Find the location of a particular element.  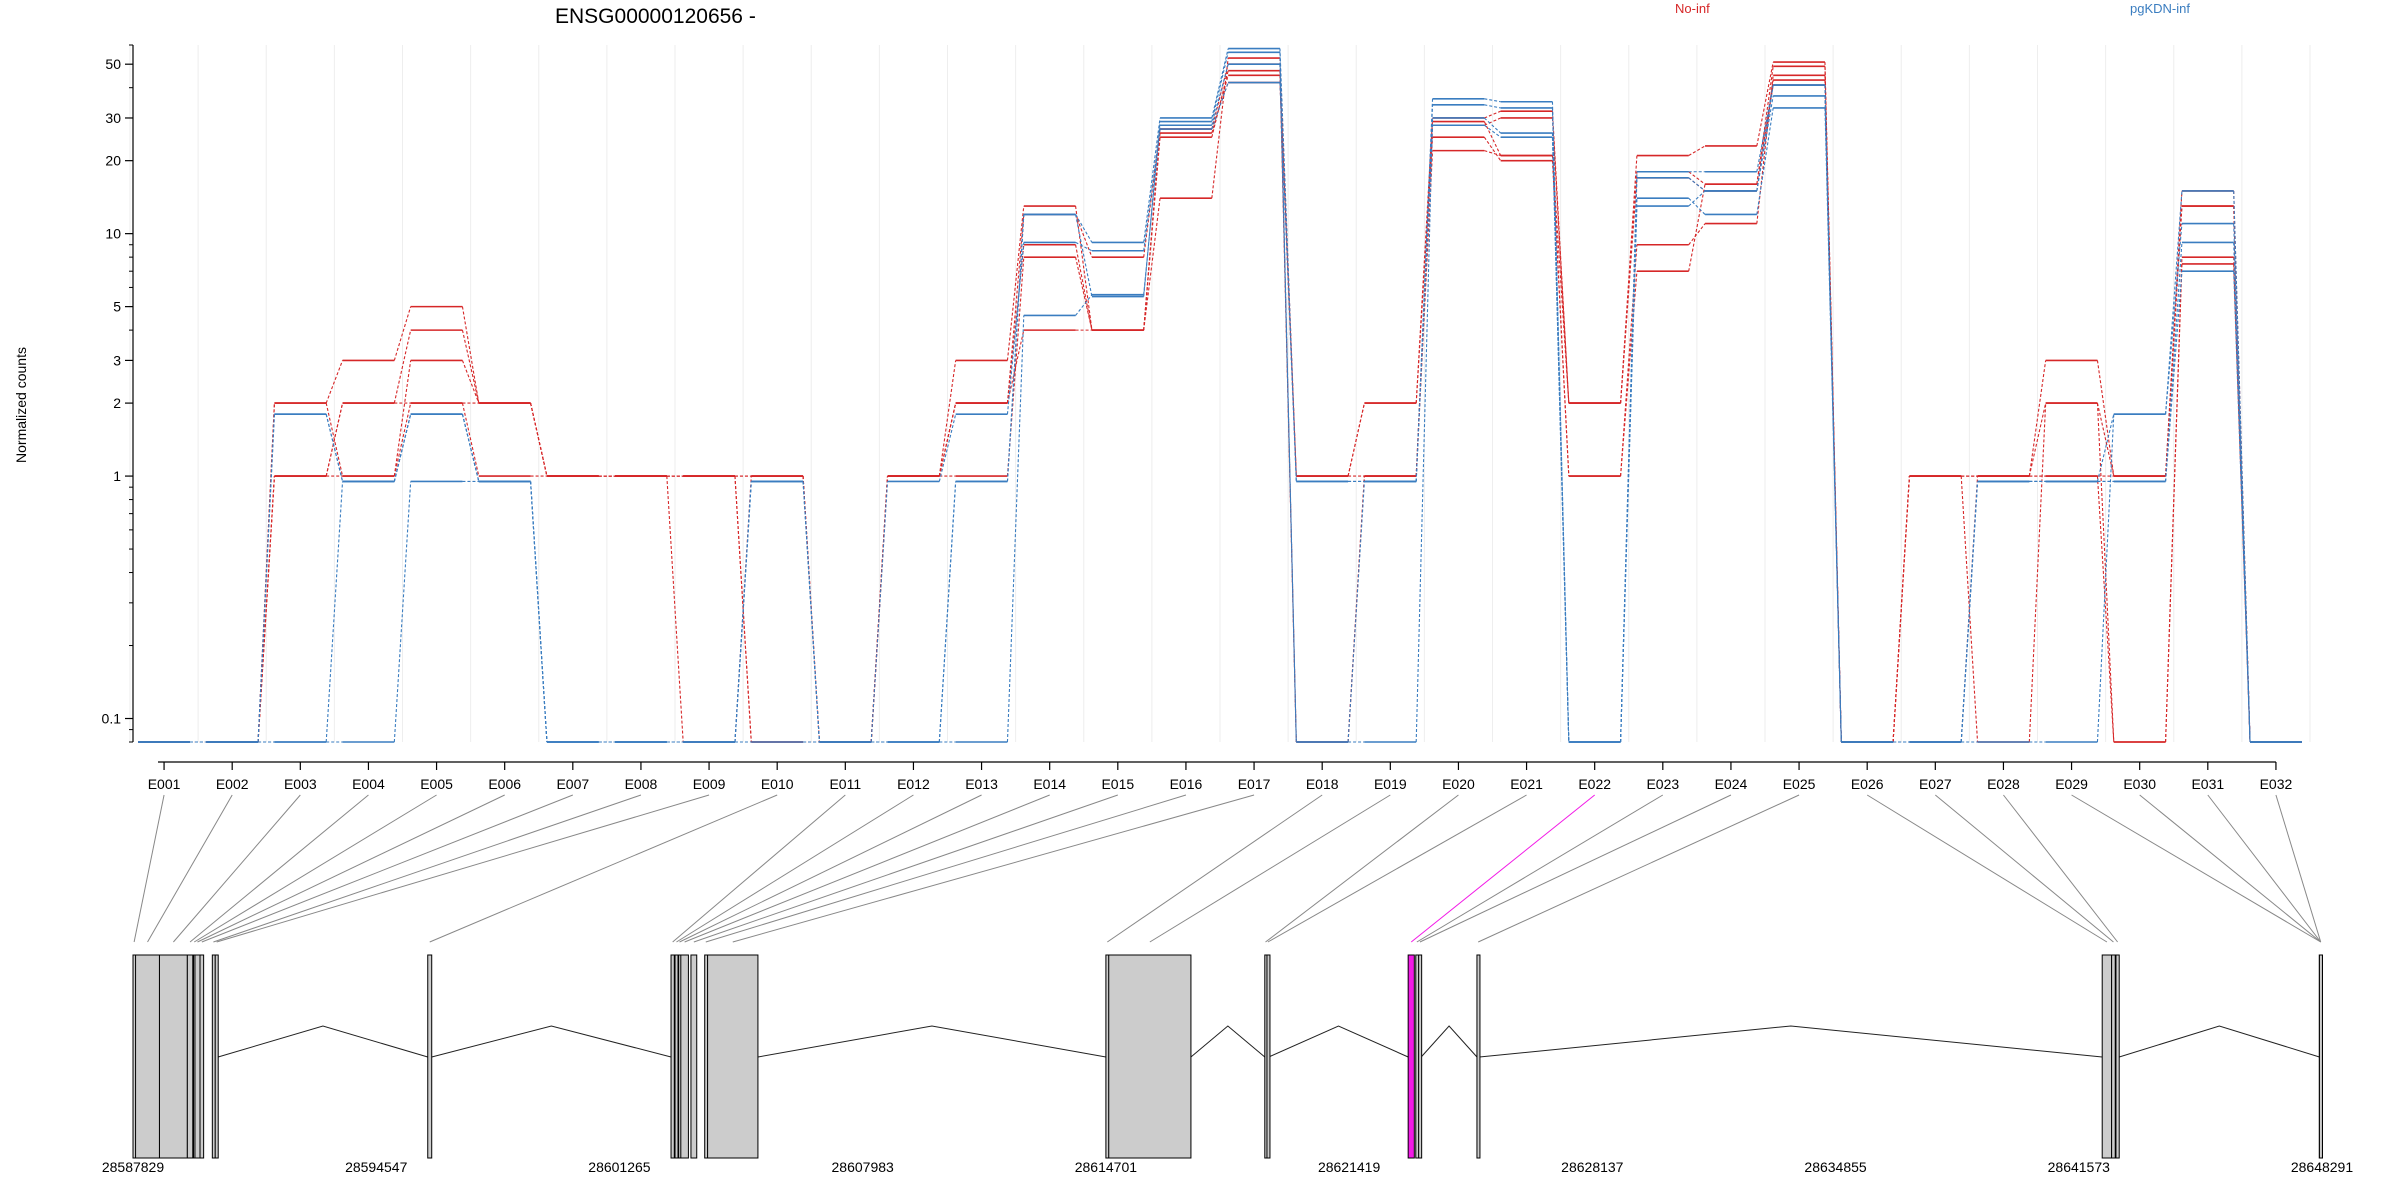

x-tick-label: E005 is located at coordinates (436, 784).